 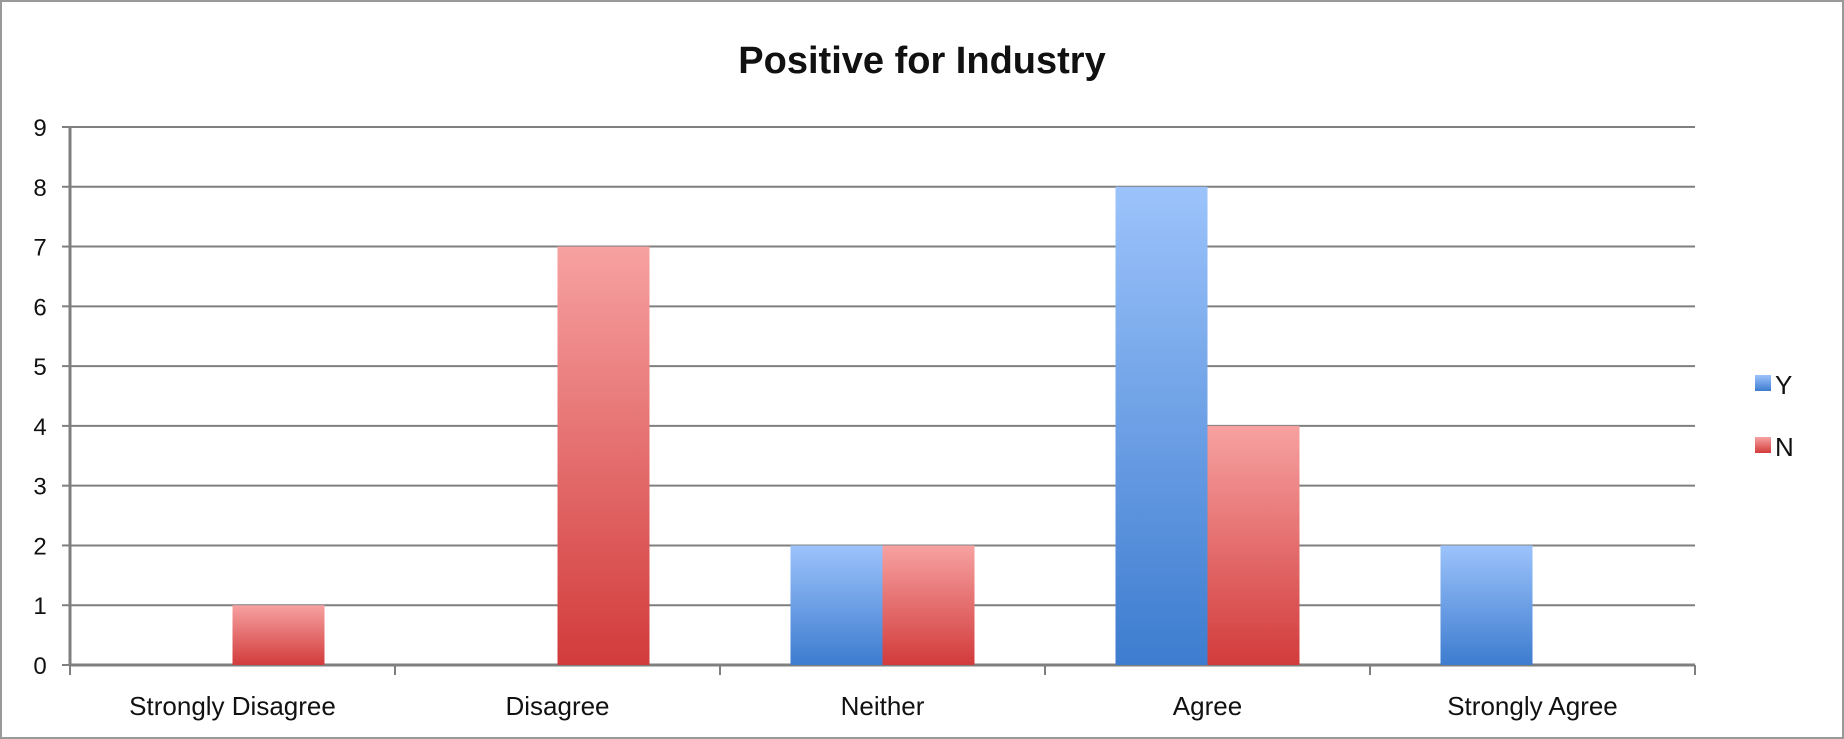 What do you see at coordinates (1784, 447) in the screenshot?
I see `legend-label-N: N` at bounding box center [1784, 447].